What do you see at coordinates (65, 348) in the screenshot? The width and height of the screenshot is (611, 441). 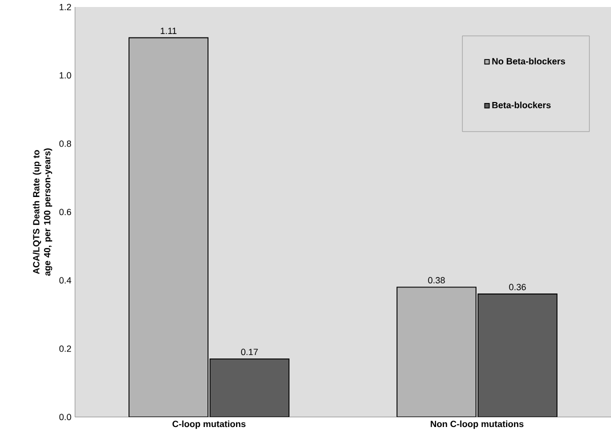 I see `y-tick-label: 0.2` at bounding box center [65, 348].